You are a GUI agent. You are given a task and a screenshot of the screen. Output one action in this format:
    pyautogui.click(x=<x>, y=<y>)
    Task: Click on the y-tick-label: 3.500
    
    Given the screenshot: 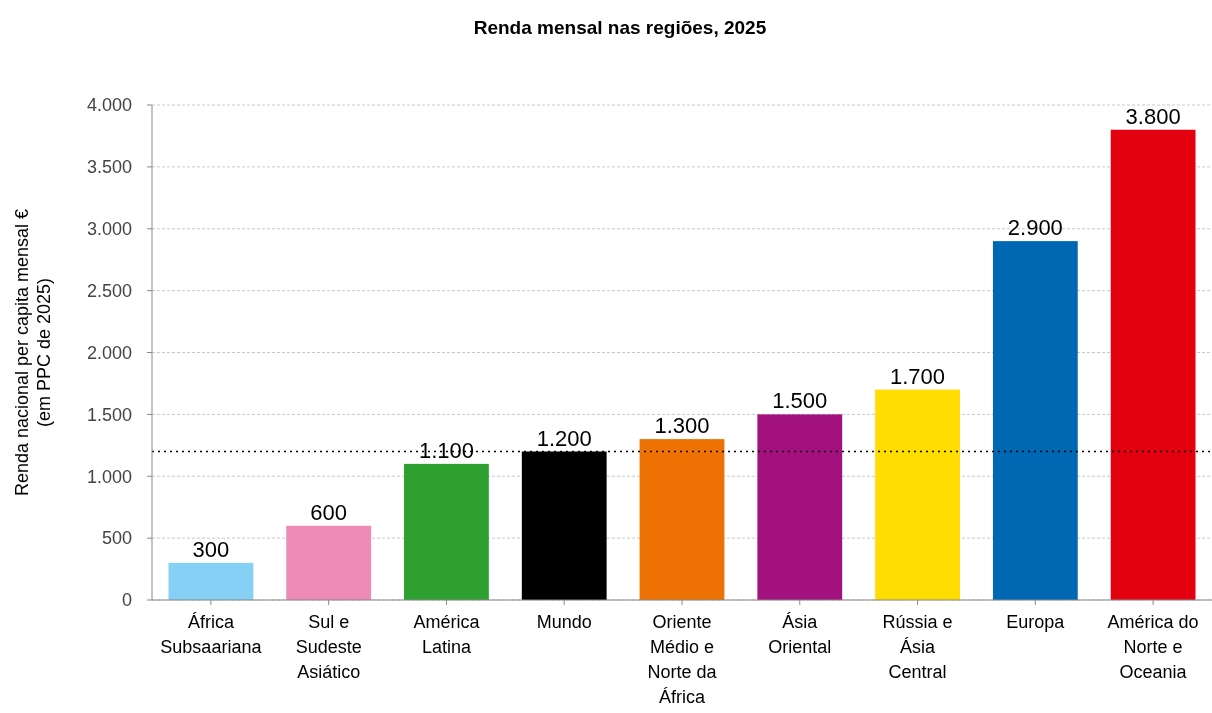 What is the action you would take?
    pyautogui.click(x=109, y=167)
    